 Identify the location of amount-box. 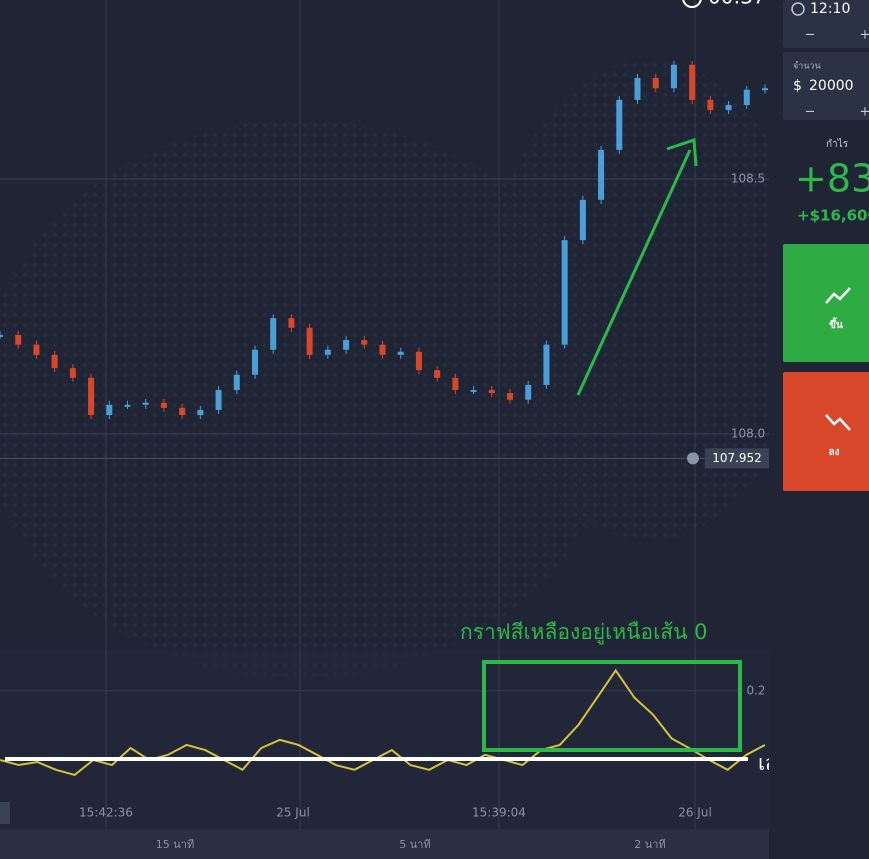
(826, 86).